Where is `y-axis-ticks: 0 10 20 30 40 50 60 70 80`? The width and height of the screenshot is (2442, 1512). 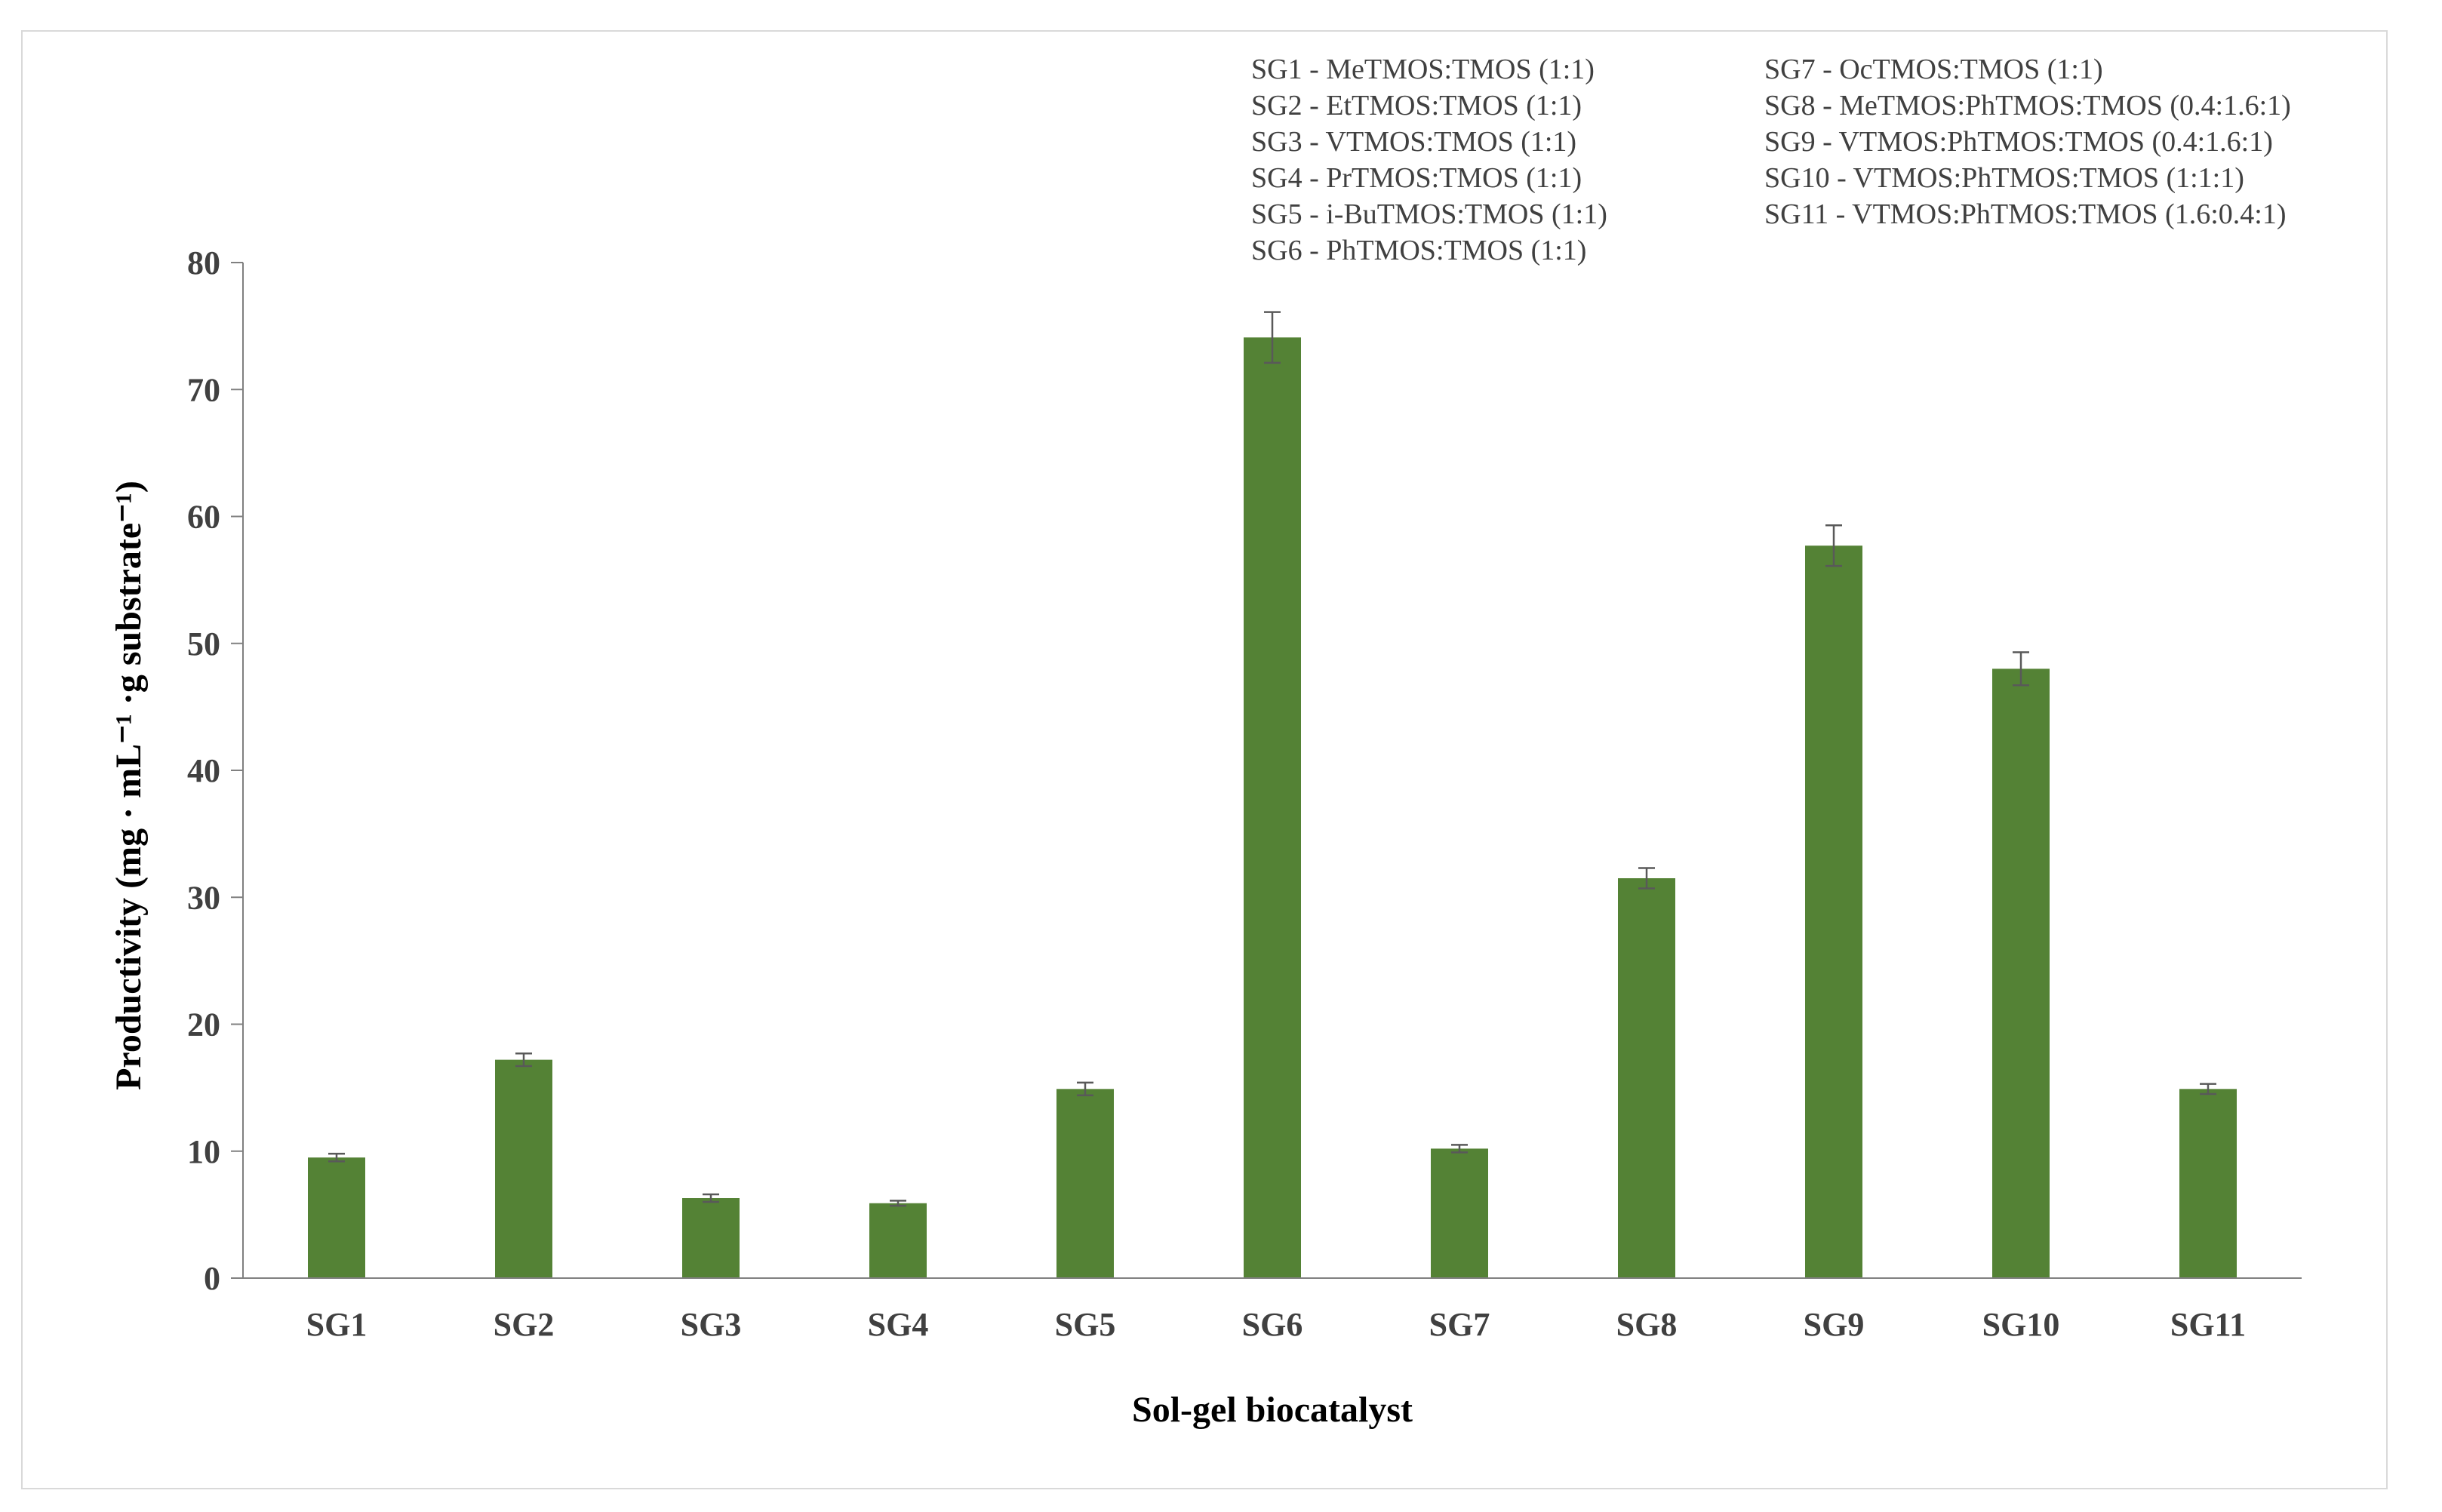
y-axis-ticks: 0 10 20 30 40 50 60 70 80 is located at coordinates (215, 770).